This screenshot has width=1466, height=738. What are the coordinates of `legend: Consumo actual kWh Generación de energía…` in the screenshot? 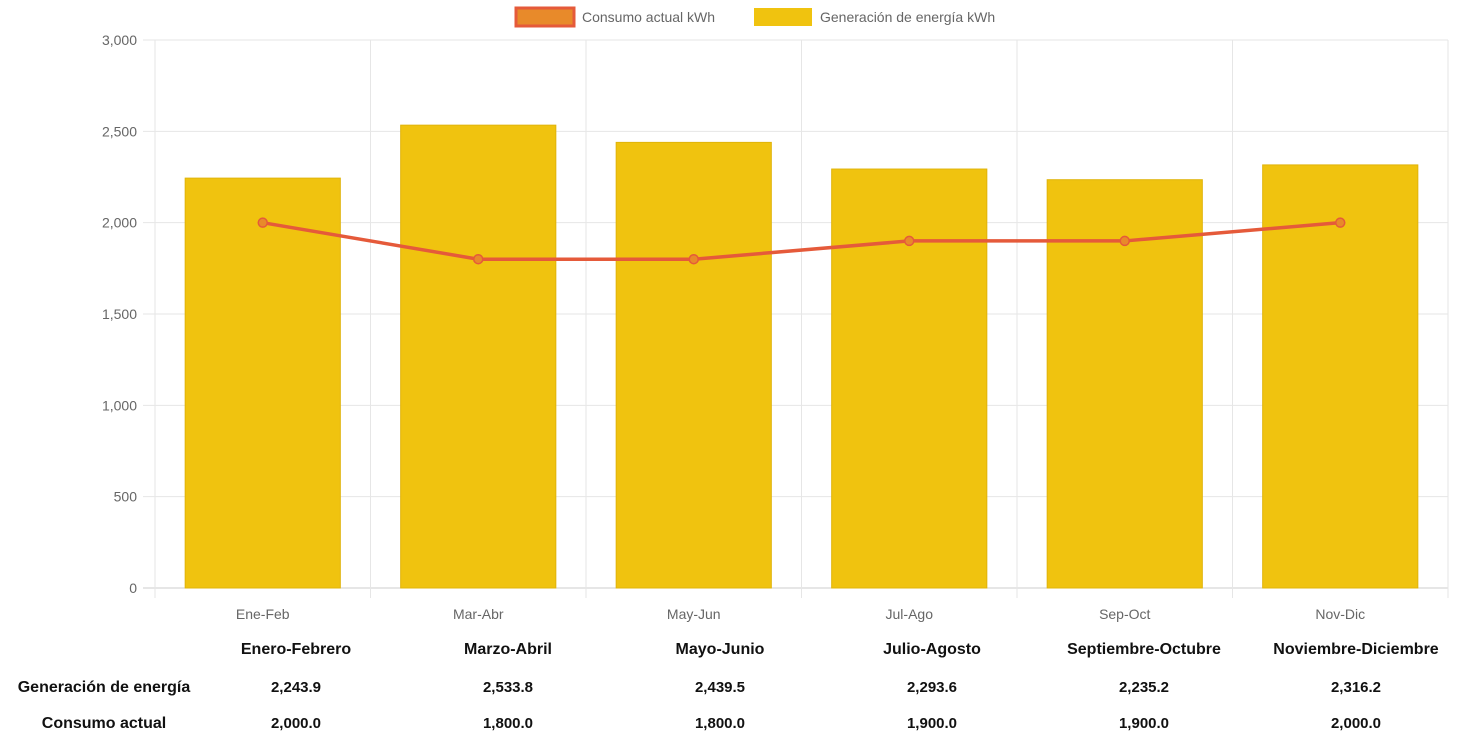 It's located at (754, 17).